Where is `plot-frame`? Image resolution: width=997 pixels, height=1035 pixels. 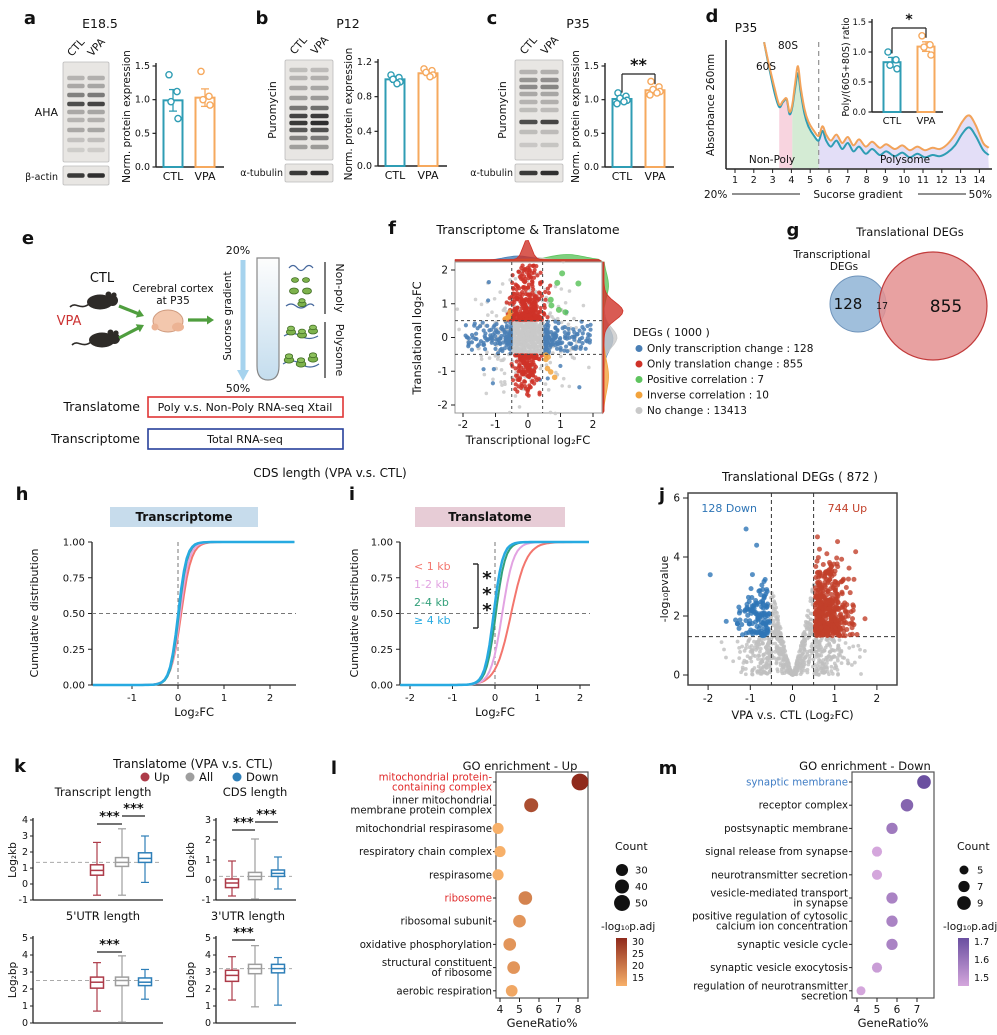
plot-frame is located at coordinates (542, 885).